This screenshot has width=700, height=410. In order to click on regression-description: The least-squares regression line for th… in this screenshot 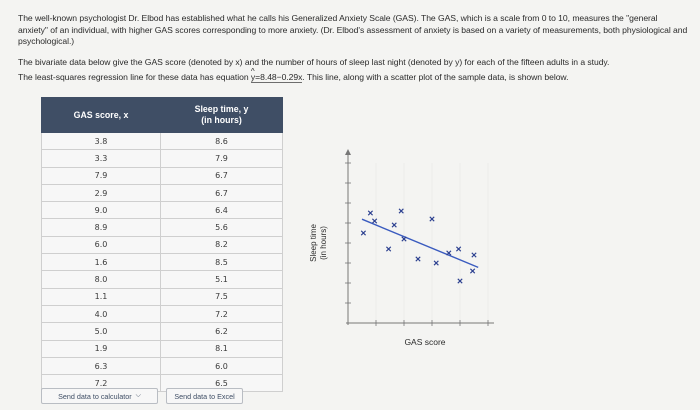, I will do `click(353, 75)`.